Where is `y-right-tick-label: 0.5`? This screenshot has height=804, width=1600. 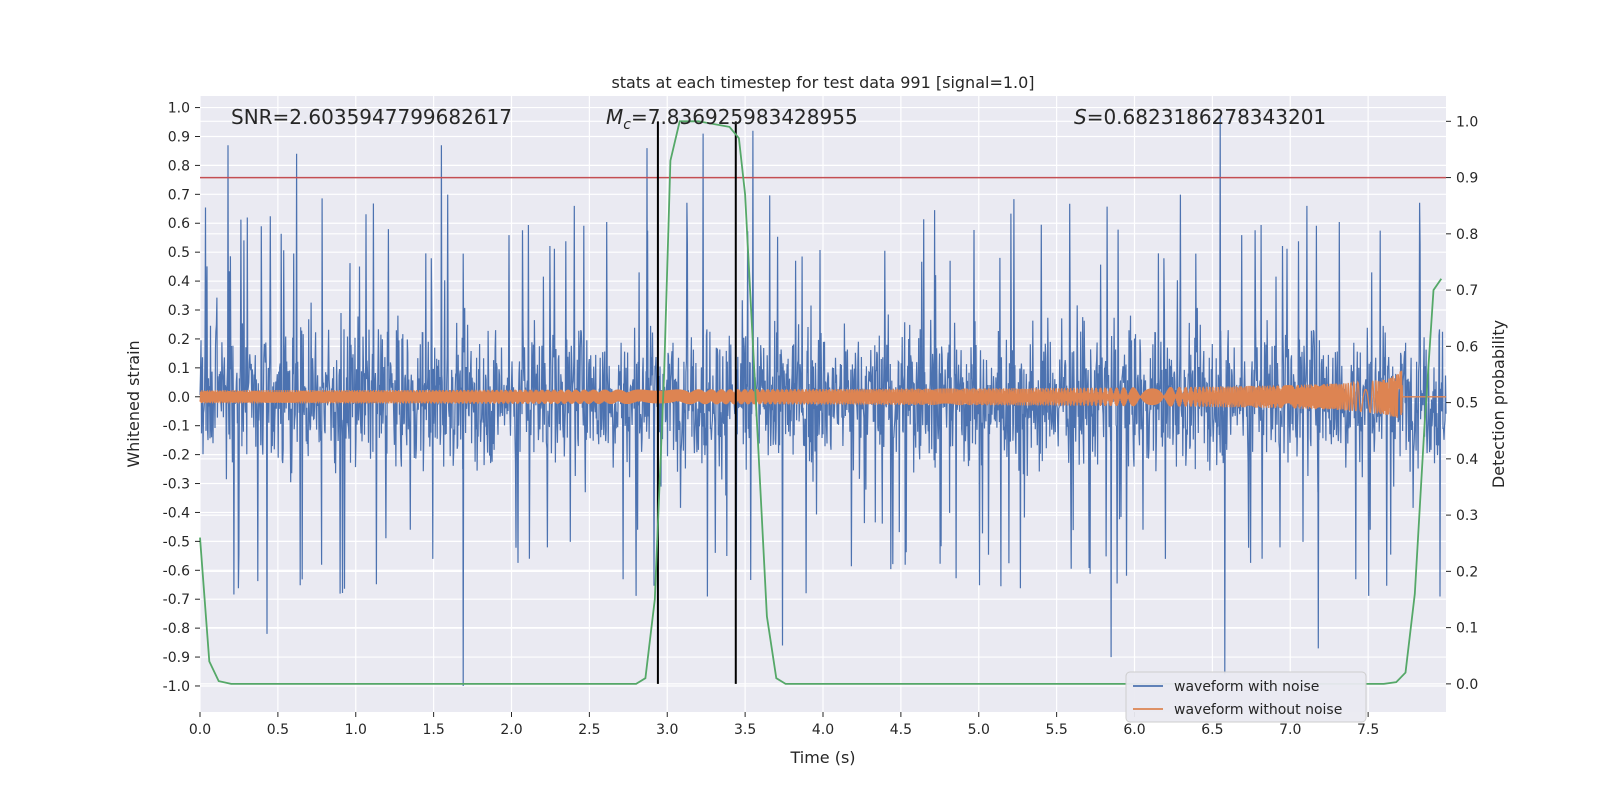 y-right-tick-label: 0.5 is located at coordinates (1467, 404).